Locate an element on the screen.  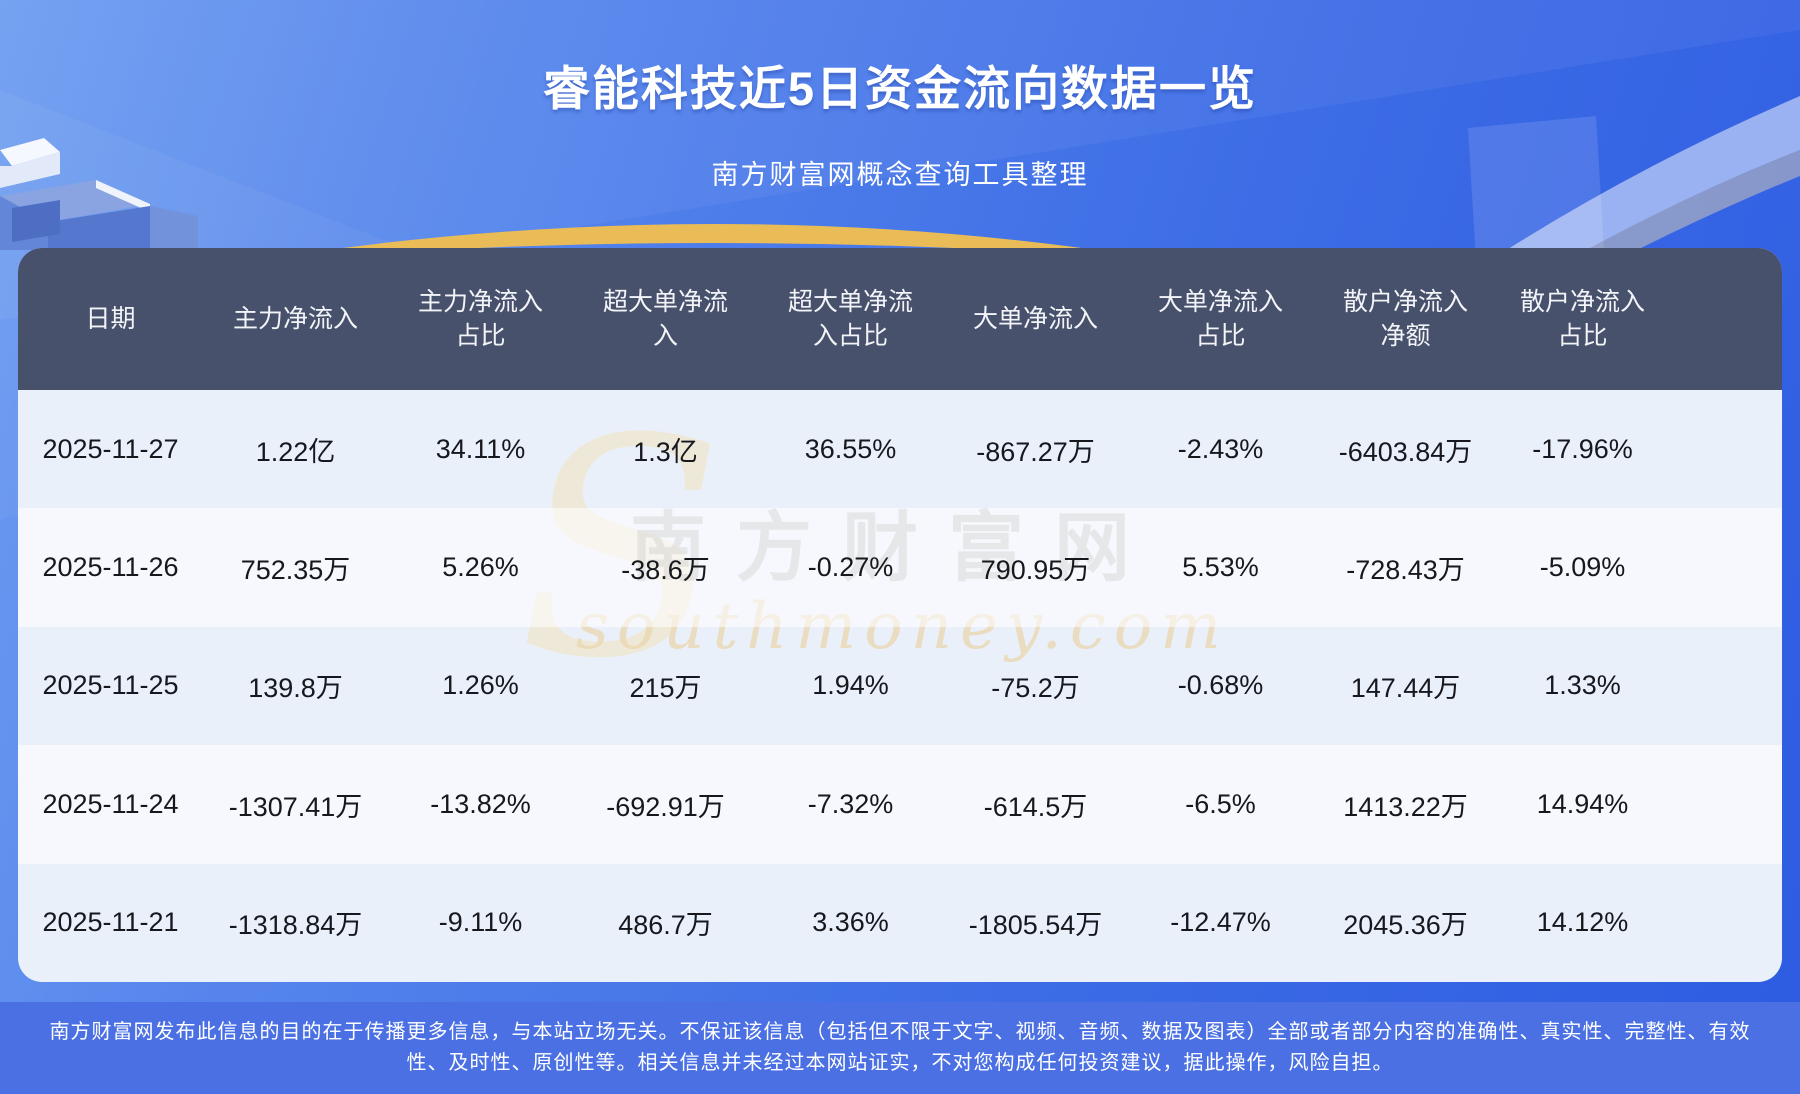
table-cell: 14.12% is located at coordinates (1582, 922).